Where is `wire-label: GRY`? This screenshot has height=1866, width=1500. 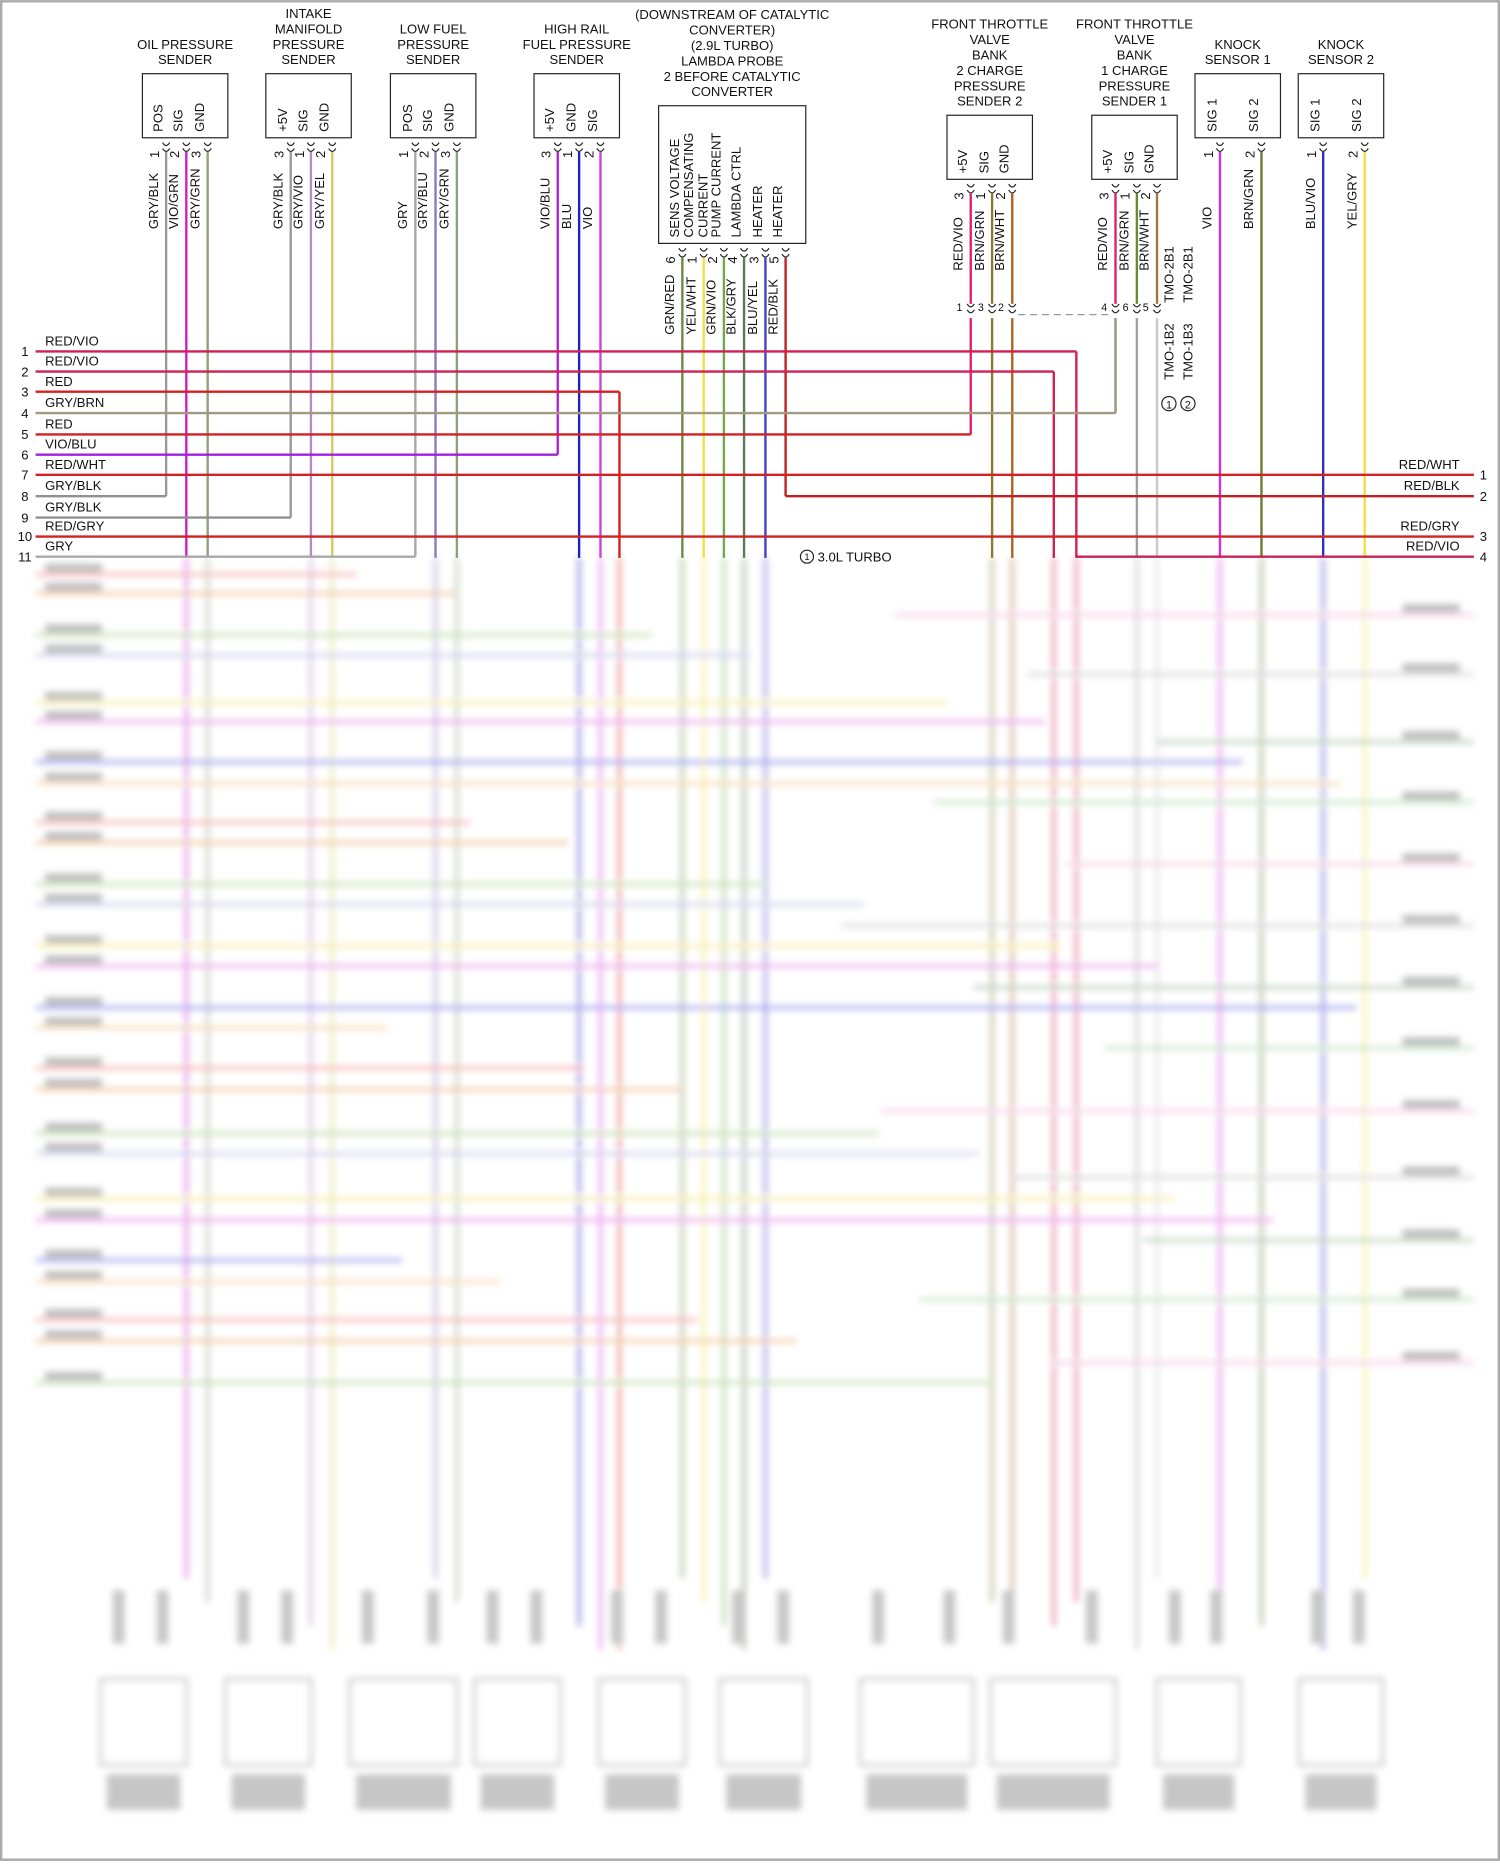 wire-label: GRY is located at coordinates (402, 215).